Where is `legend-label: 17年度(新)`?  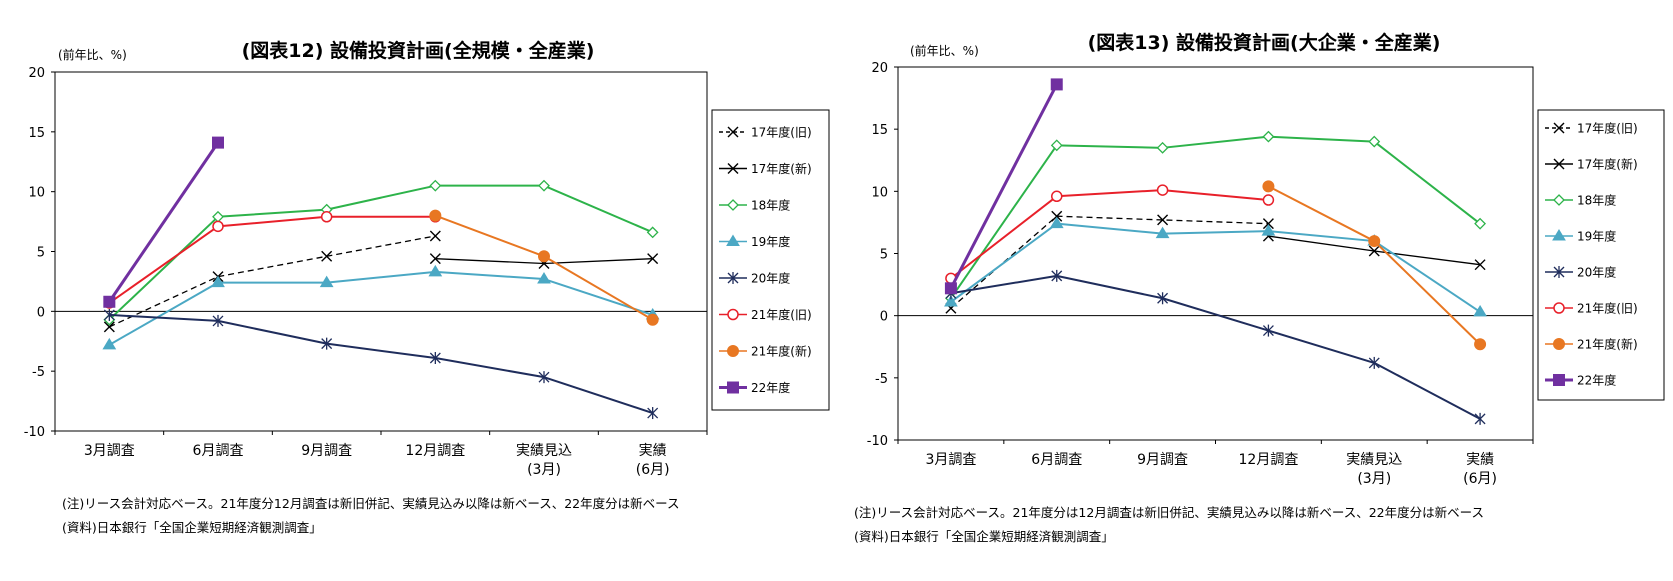
legend-label: 17年度(新) is located at coordinates (781, 168).